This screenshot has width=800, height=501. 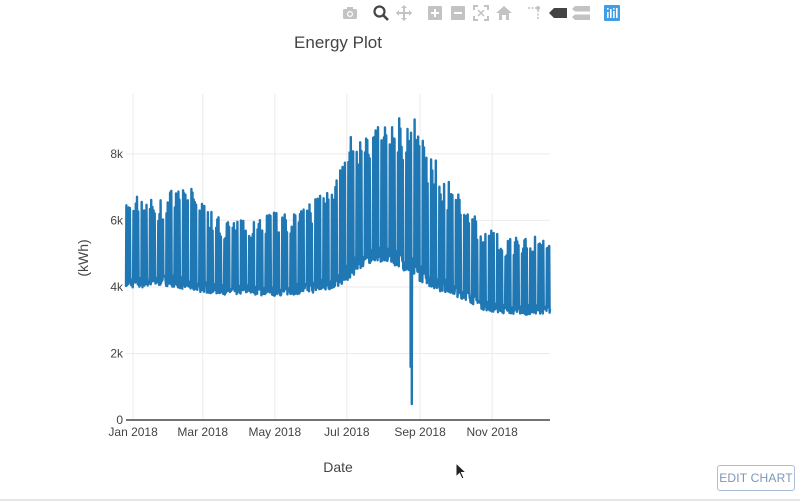 What do you see at coordinates (274, 432) in the screenshot?
I see `x-tick-label: May 2018` at bounding box center [274, 432].